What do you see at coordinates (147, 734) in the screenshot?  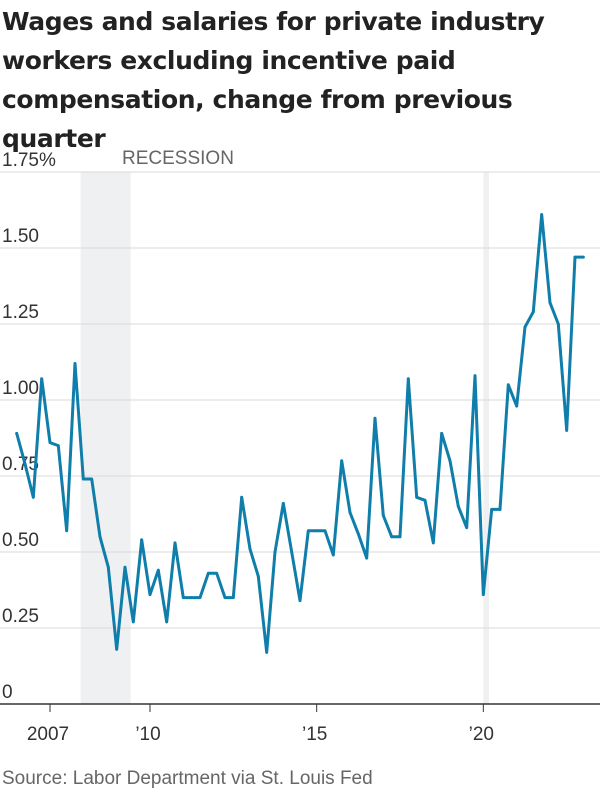 I see `x-tick-label: ’10` at bounding box center [147, 734].